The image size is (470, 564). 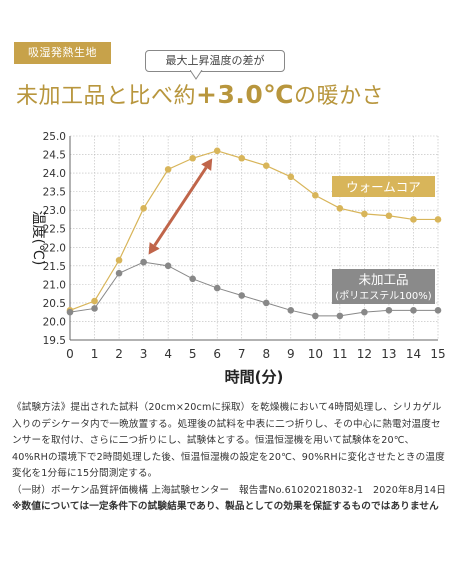 What do you see at coordinates (62, 53) in the screenshot?
I see `fabric-tag: 吸湿発熱生地` at bounding box center [62, 53].